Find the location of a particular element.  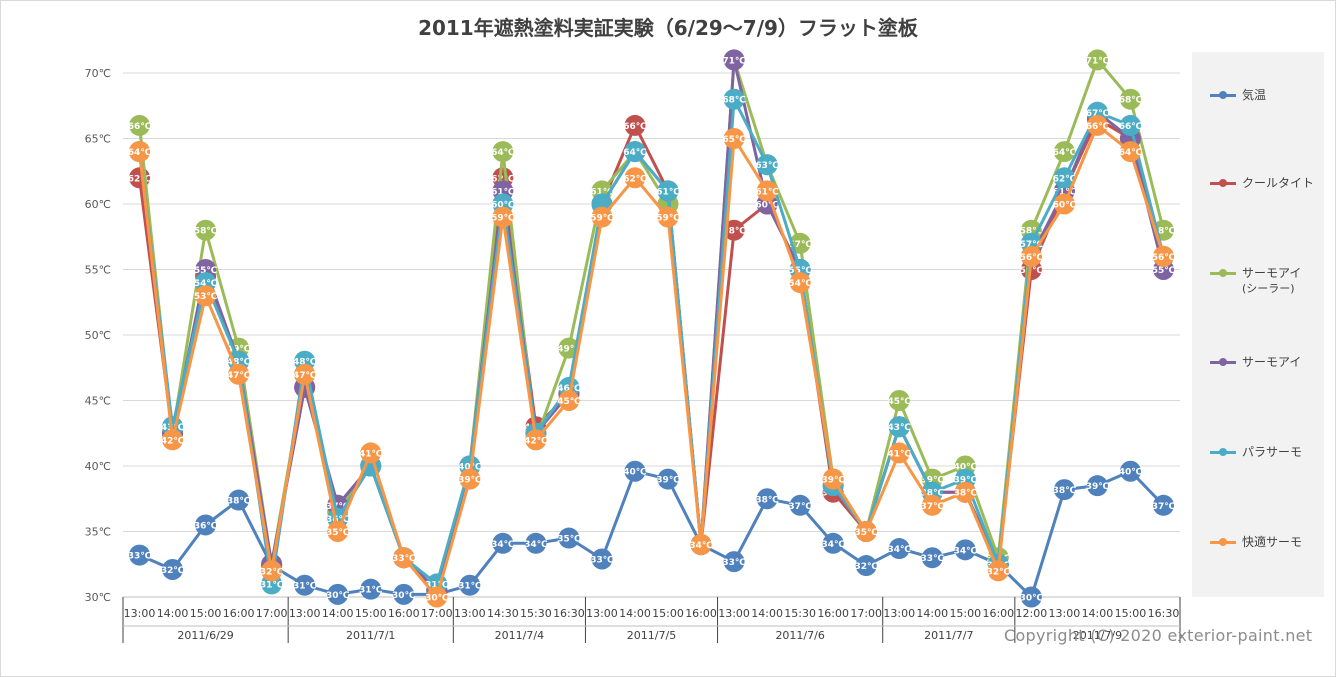

x-tick-label: 16:30 is located at coordinates (569, 613).